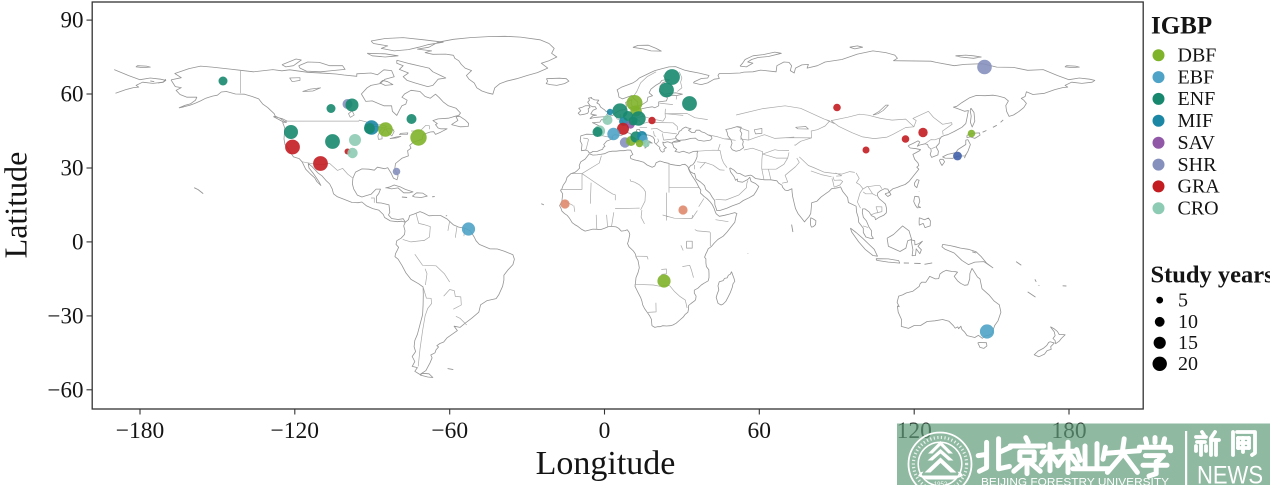 This screenshot has width=1270, height=490. What do you see at coordinates (1197, 56) in the screenshot?
I see `svg-text: DBF` at bounding box center [1197, 56].